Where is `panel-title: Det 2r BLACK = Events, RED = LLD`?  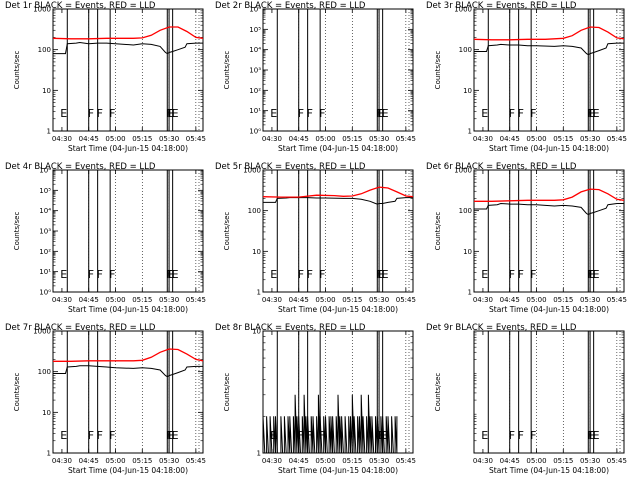
panel-title: Det 2r BLACK = Events, RED = LLD is located at coordinates (290, 6).